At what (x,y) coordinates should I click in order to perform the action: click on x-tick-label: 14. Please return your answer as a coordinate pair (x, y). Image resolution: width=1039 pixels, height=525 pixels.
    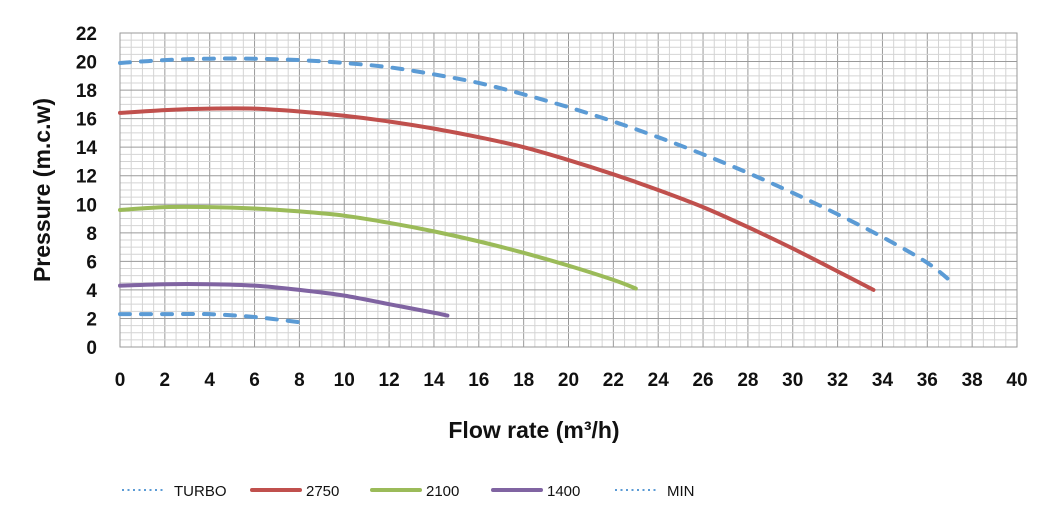
    Looking at the image, I should click on (434, 380).